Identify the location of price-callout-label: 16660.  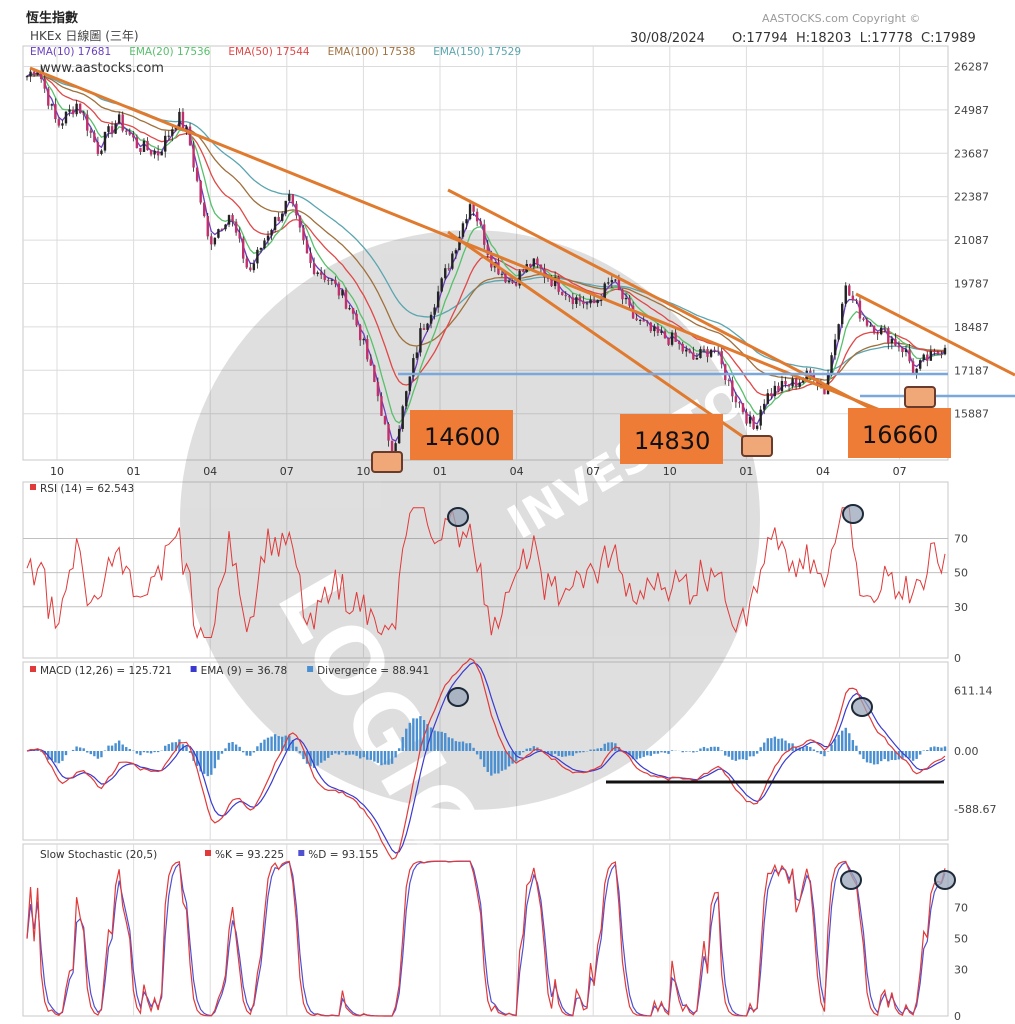
(900, 435).